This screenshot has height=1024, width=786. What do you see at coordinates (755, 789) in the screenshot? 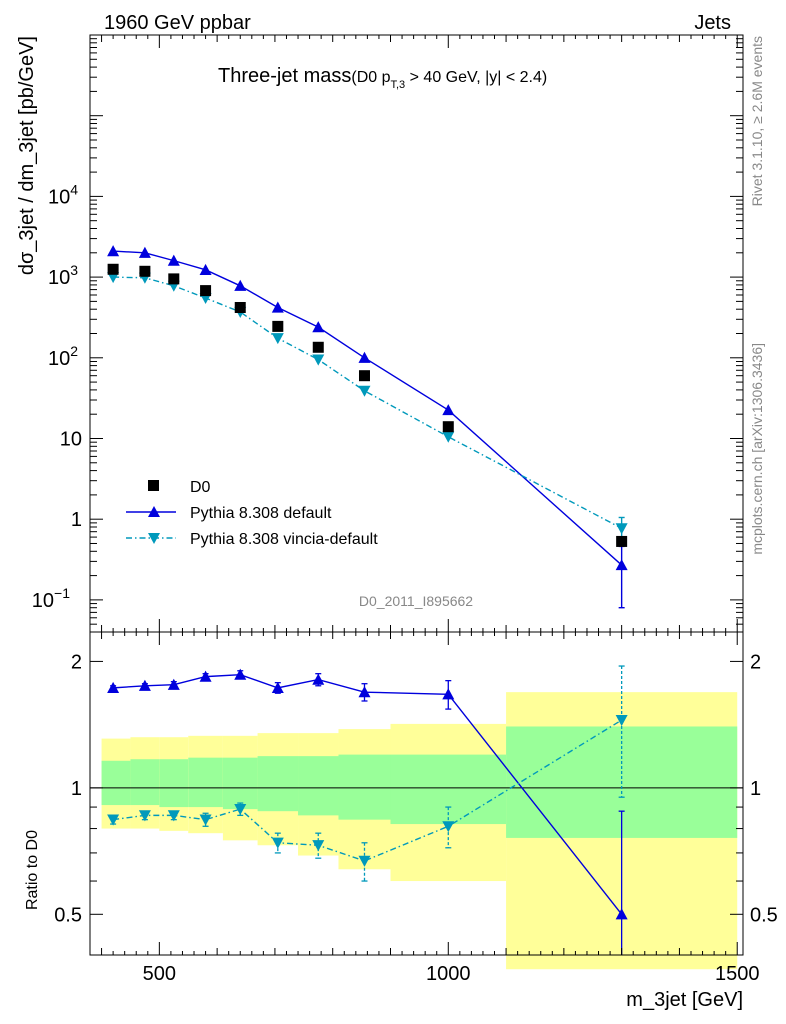
I see `ratio-y-tick-label-right: 1` at bounding box center [755, 789].